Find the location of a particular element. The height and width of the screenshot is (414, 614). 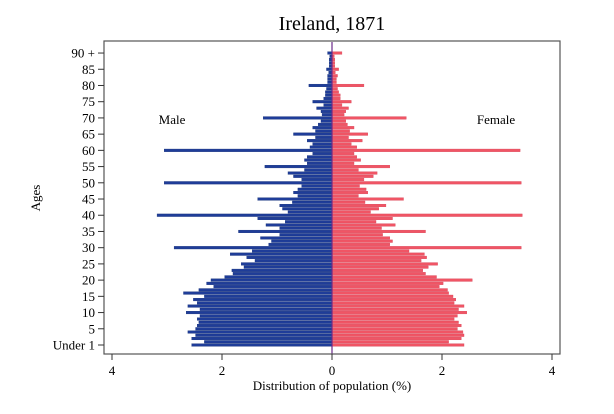

y-tick-label: 45 is located at coordinates (88, 199).